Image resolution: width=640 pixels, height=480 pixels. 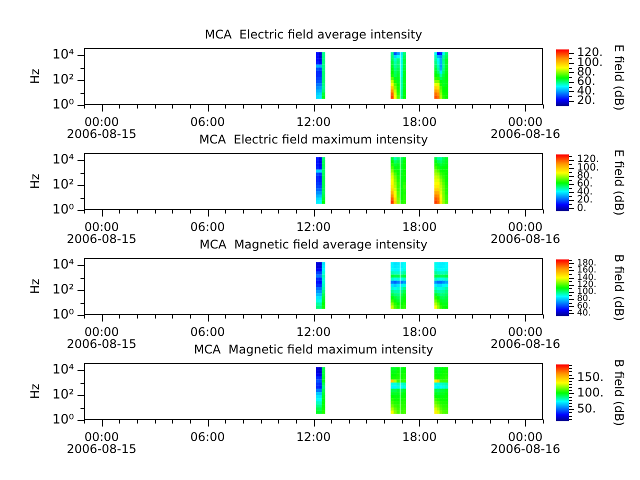 What do you see at coordinates (590, 377) in the screenshot?
I see `color-bar-label: 150.` at bounding box center [590, 377].